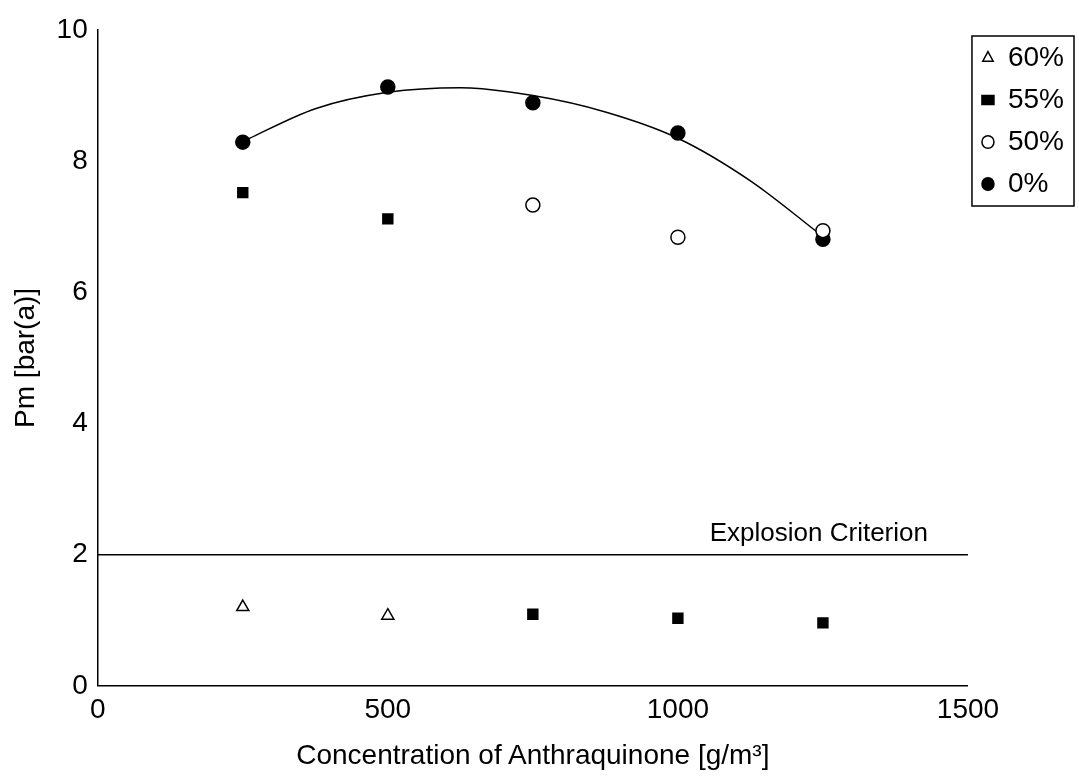 The height and width of the screenshot is (782, 1079). I want to click on legend-label: 0%, so click(1028, 182).